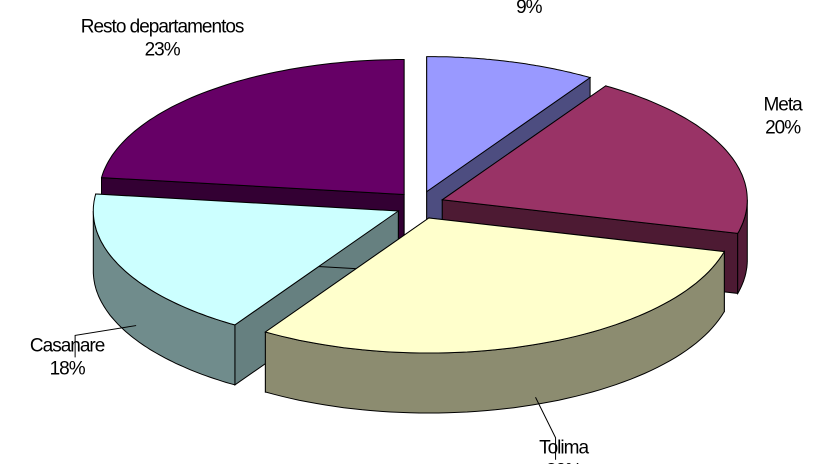  Describe the element at coordinates (529, 9) in the screenshot. I see `data-label-value: 9%` at that location.